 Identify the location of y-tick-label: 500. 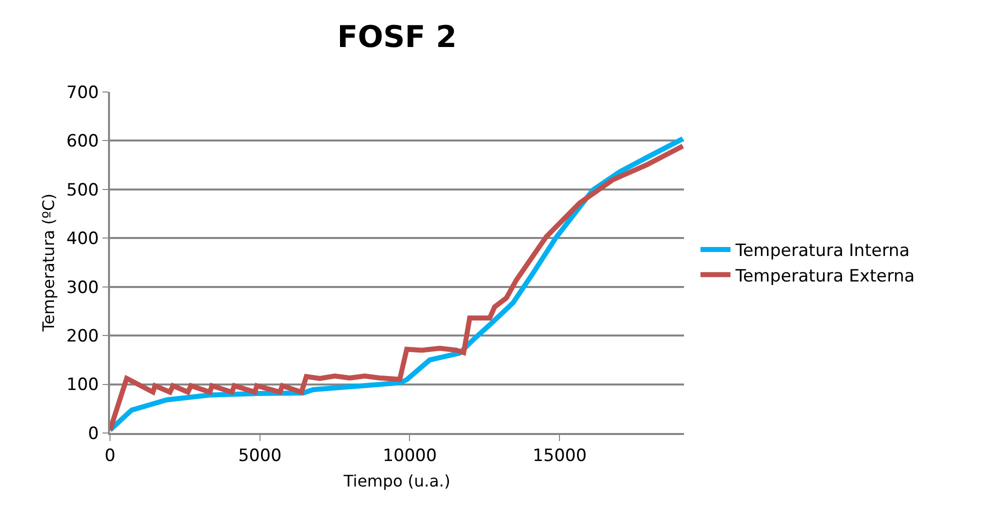
(82, 190).